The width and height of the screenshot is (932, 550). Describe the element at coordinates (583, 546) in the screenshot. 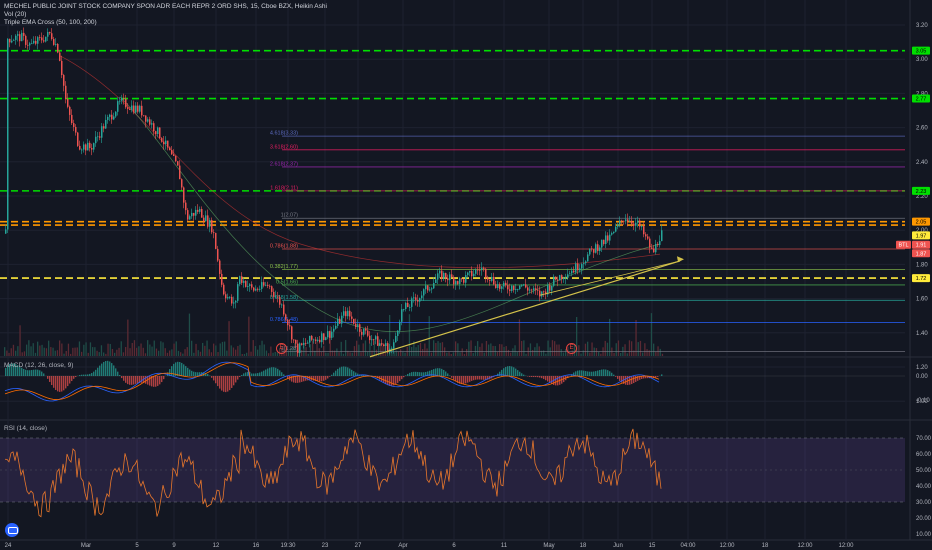

I see `time-axis-label: 18` at that location.